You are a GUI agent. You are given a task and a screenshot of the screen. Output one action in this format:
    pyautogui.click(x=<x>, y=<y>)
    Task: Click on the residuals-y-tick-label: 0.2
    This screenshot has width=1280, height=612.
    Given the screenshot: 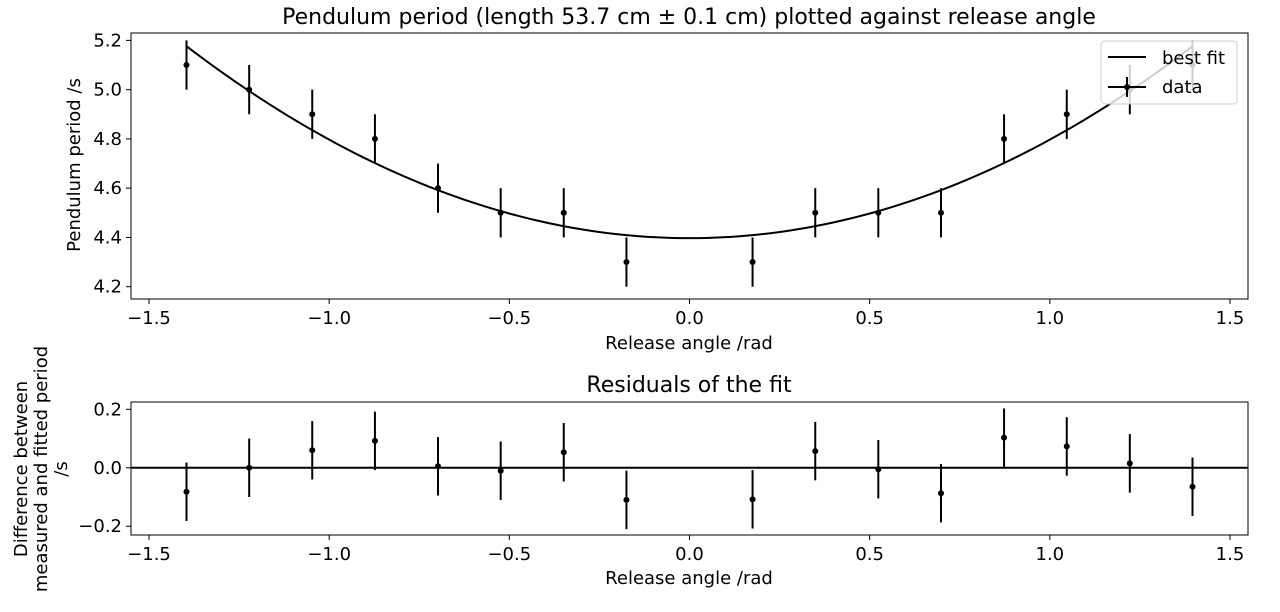 What is the action you would take?
    pyautogui.click(x=107, y=409)
    